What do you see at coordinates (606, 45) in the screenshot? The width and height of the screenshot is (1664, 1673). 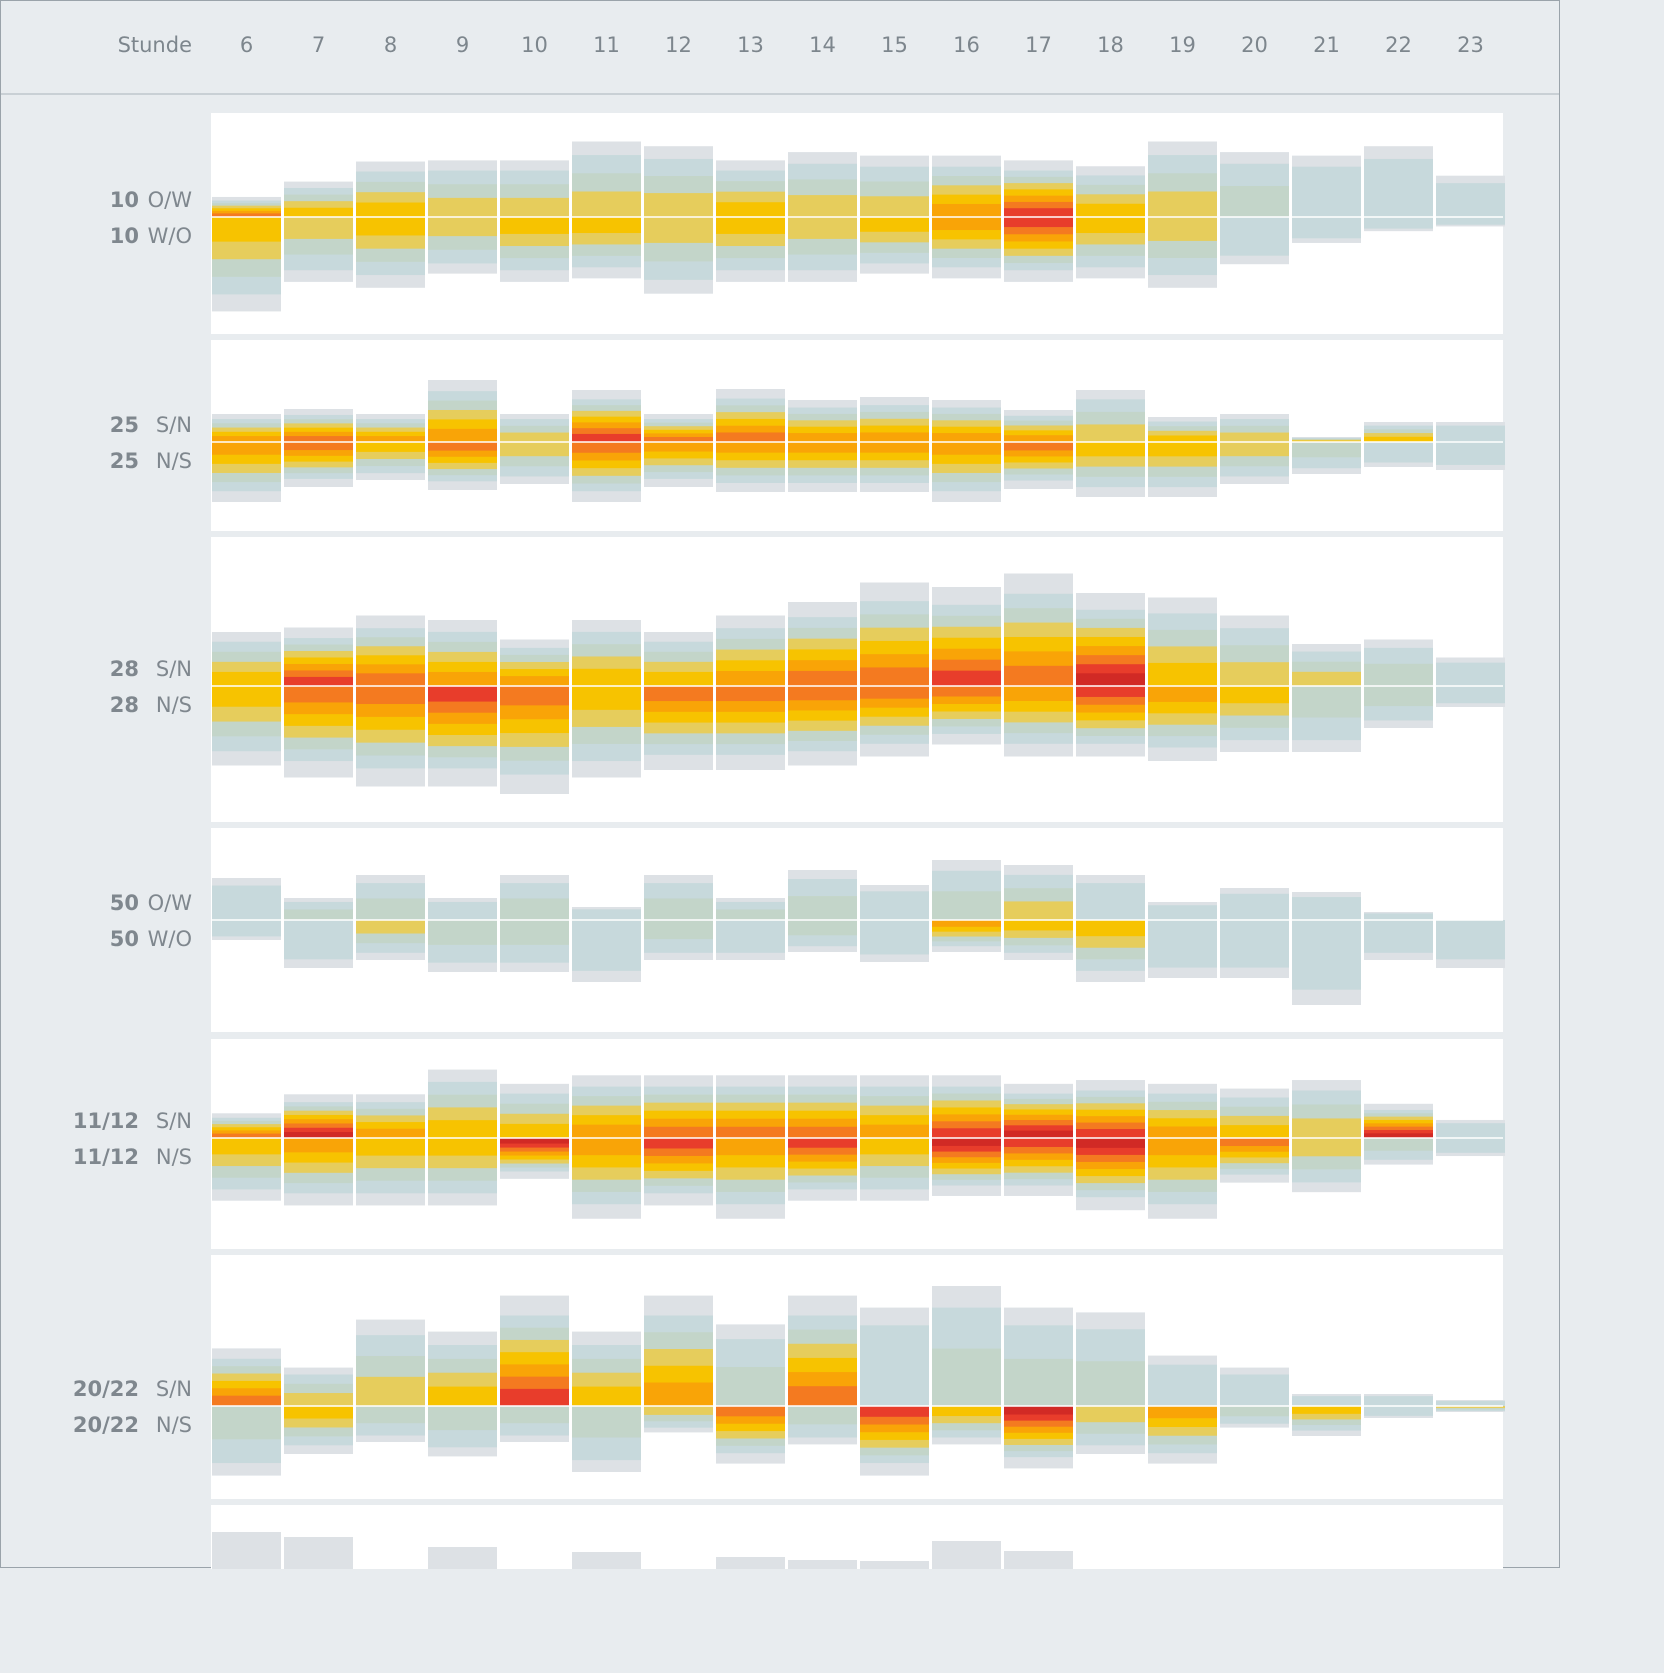 I see `hour-tick: 11` at bounding box center [606, 45].